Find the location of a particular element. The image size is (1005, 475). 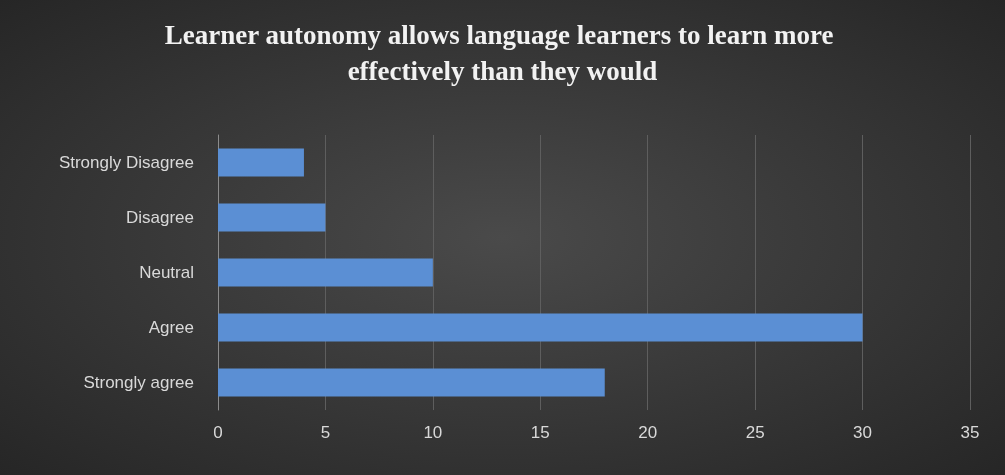

x-tick-label: 15 is located at coordinates (540, 432).